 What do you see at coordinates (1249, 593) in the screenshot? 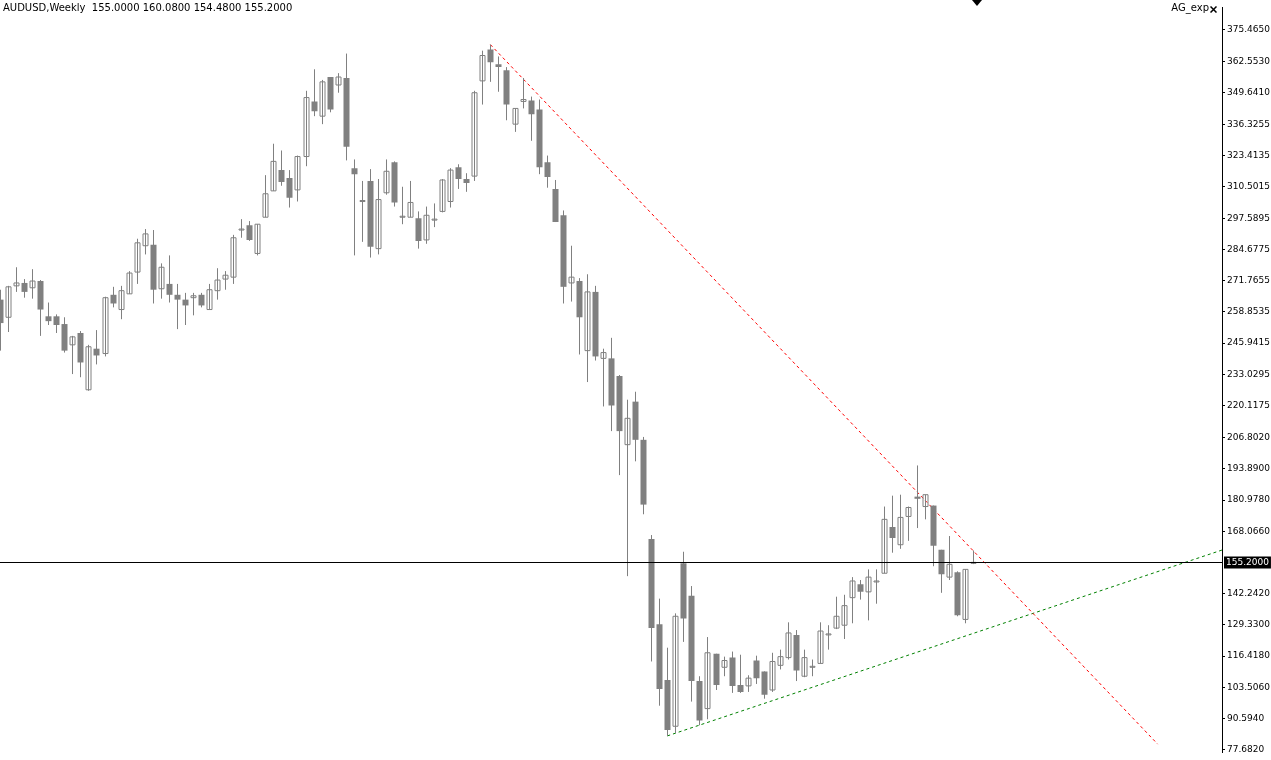
I see `y-tick-label: 142.2420` at bounding box center [1249, 593].